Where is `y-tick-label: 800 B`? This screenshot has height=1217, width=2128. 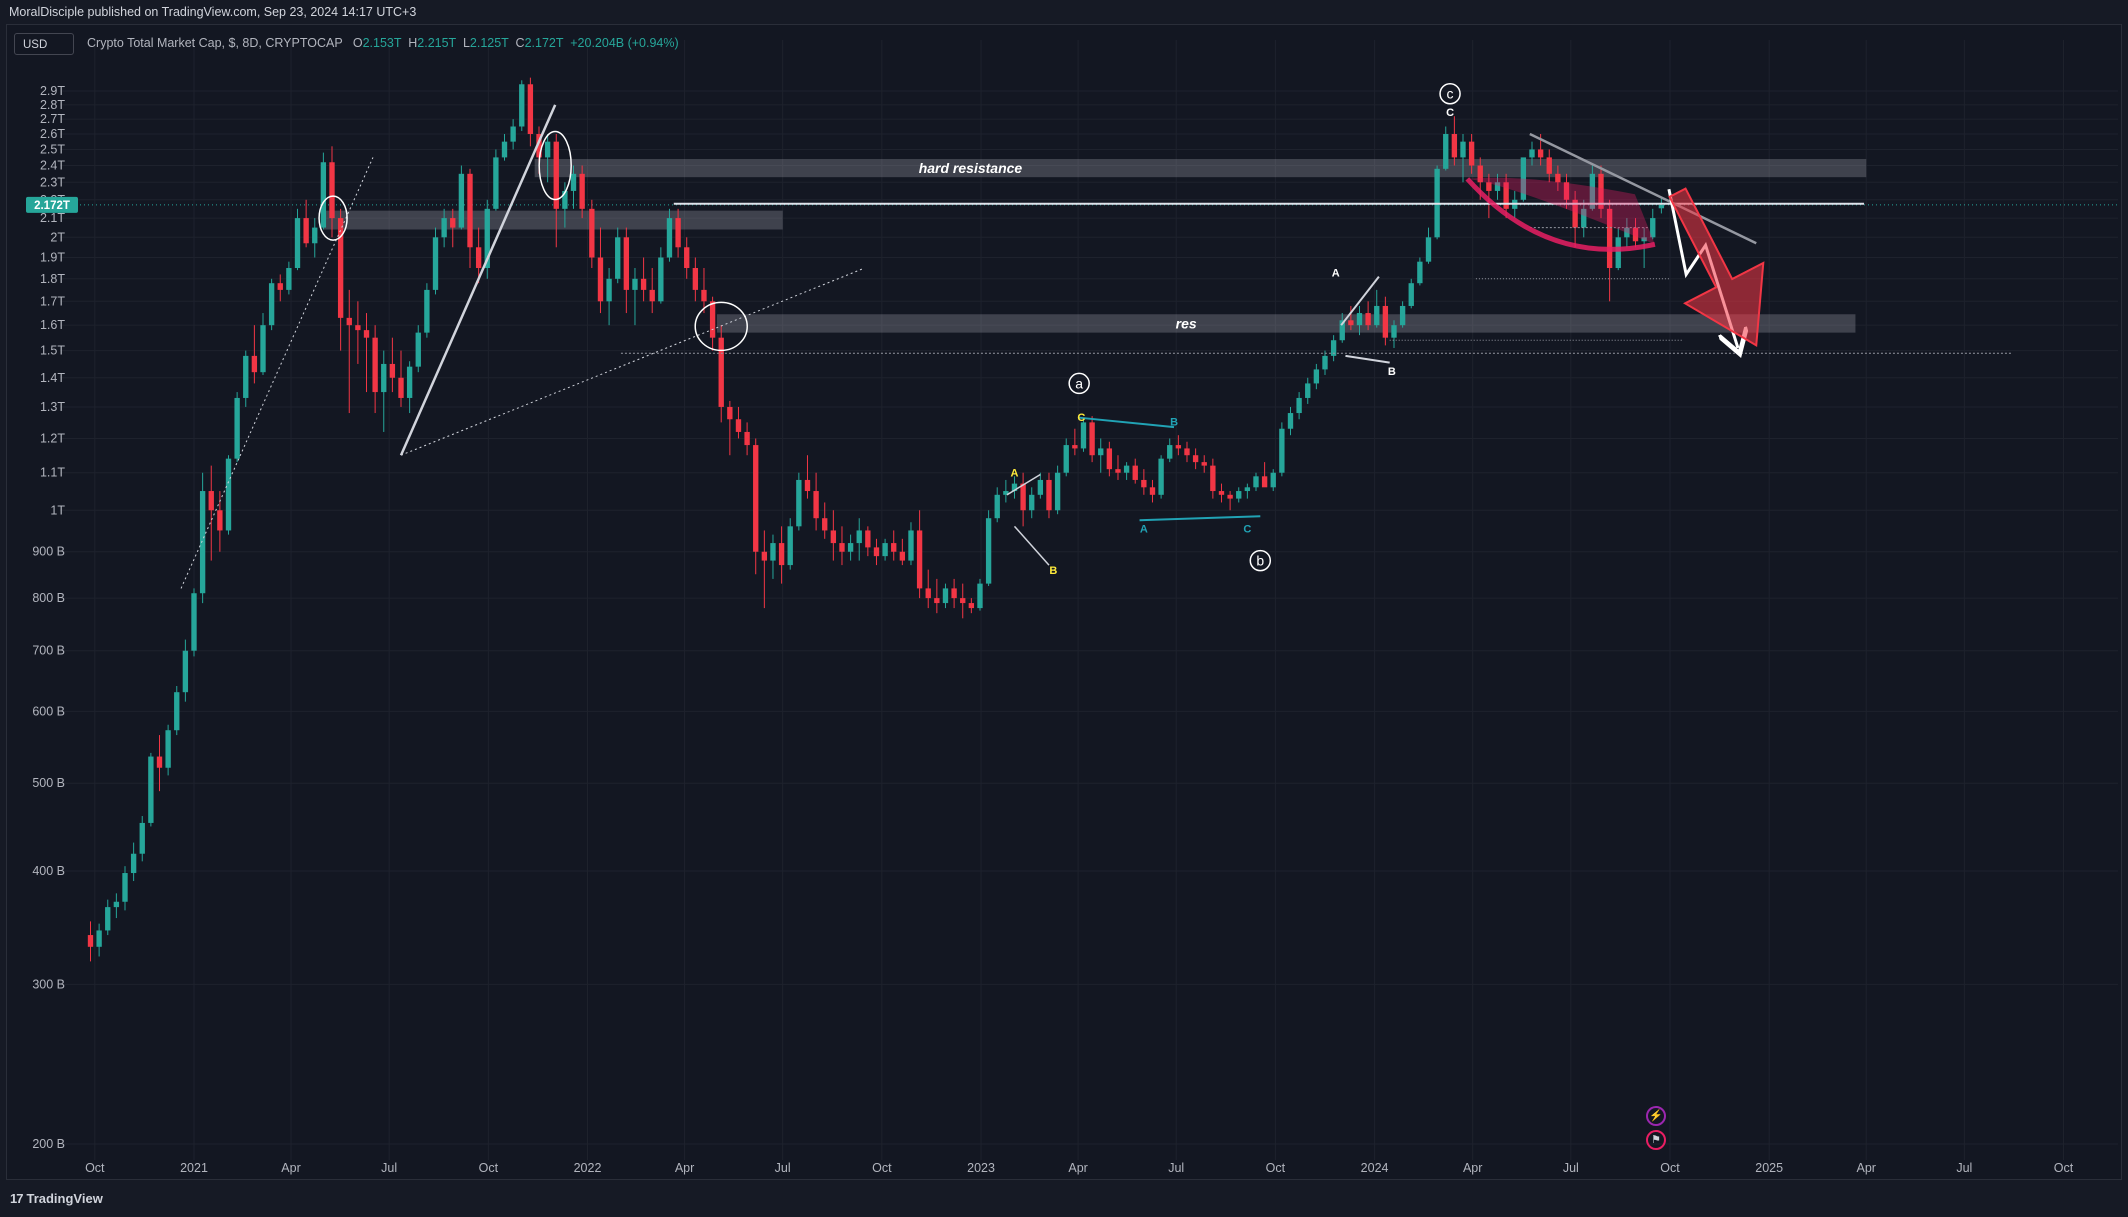 y-tick-label: 800 B is located at coordinates (48, 598).